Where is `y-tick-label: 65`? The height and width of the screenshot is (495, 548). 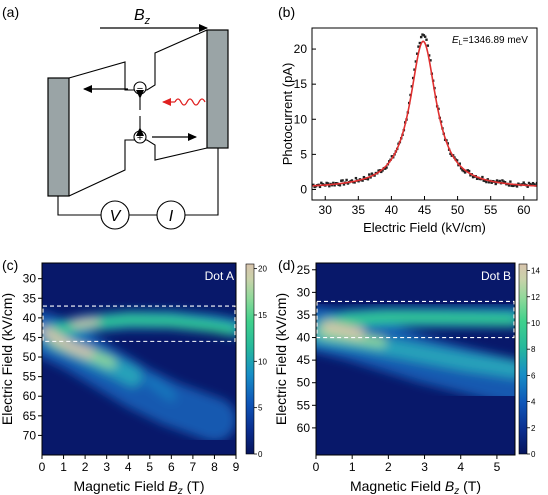
y-tick-label: 65 is located at coordinates (30, 416).